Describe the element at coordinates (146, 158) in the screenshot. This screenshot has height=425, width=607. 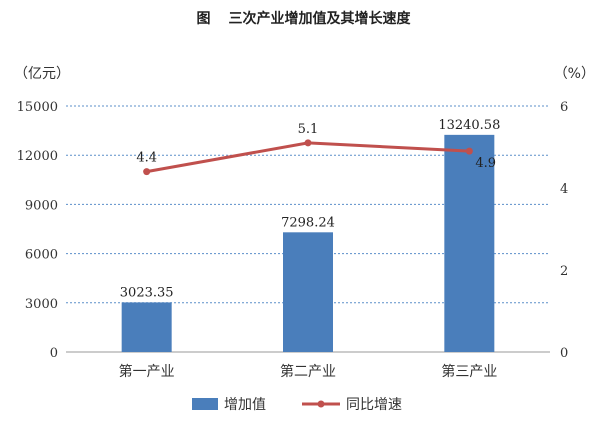
I see `line-data-label: 4.4` at that location.